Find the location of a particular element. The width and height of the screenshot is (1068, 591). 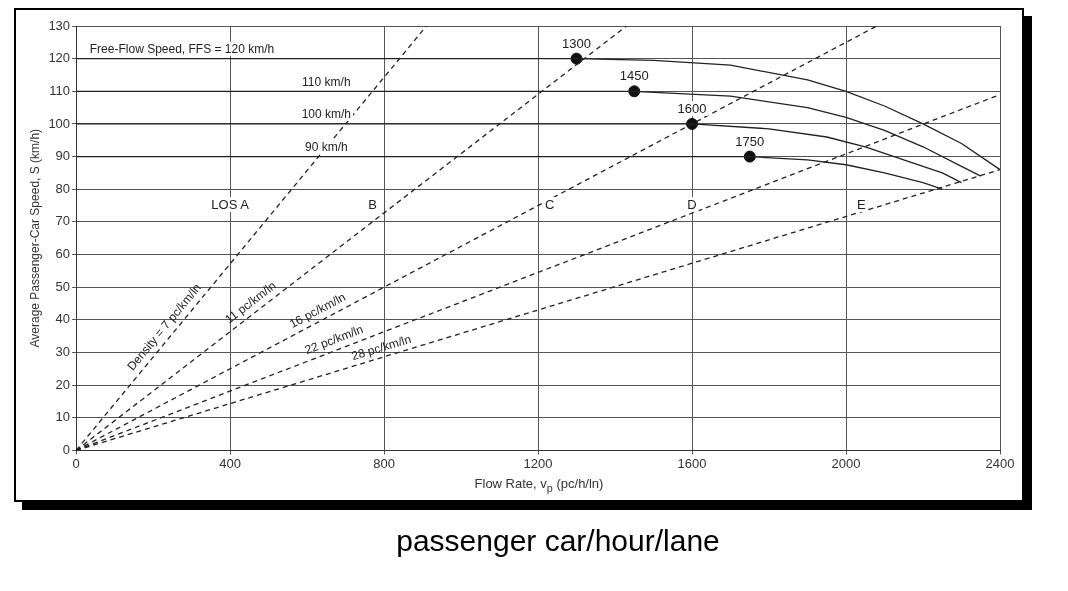

y-tick-label: 130 is located at coordinates (59, 25).